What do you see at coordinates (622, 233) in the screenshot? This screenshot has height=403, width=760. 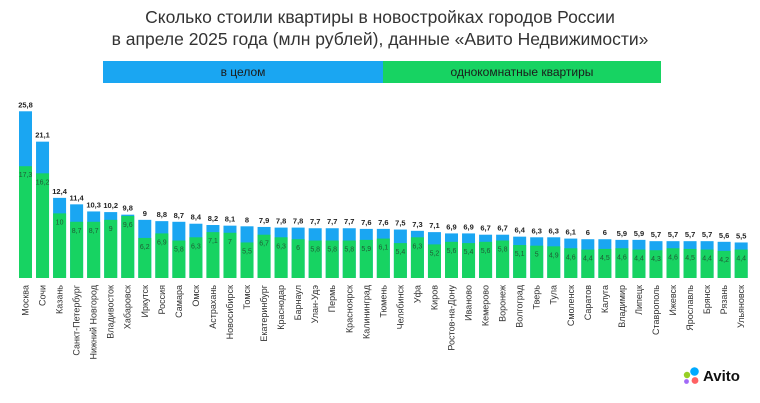 I see `label-total-35: 5,9` at bounding box center [622, 233].